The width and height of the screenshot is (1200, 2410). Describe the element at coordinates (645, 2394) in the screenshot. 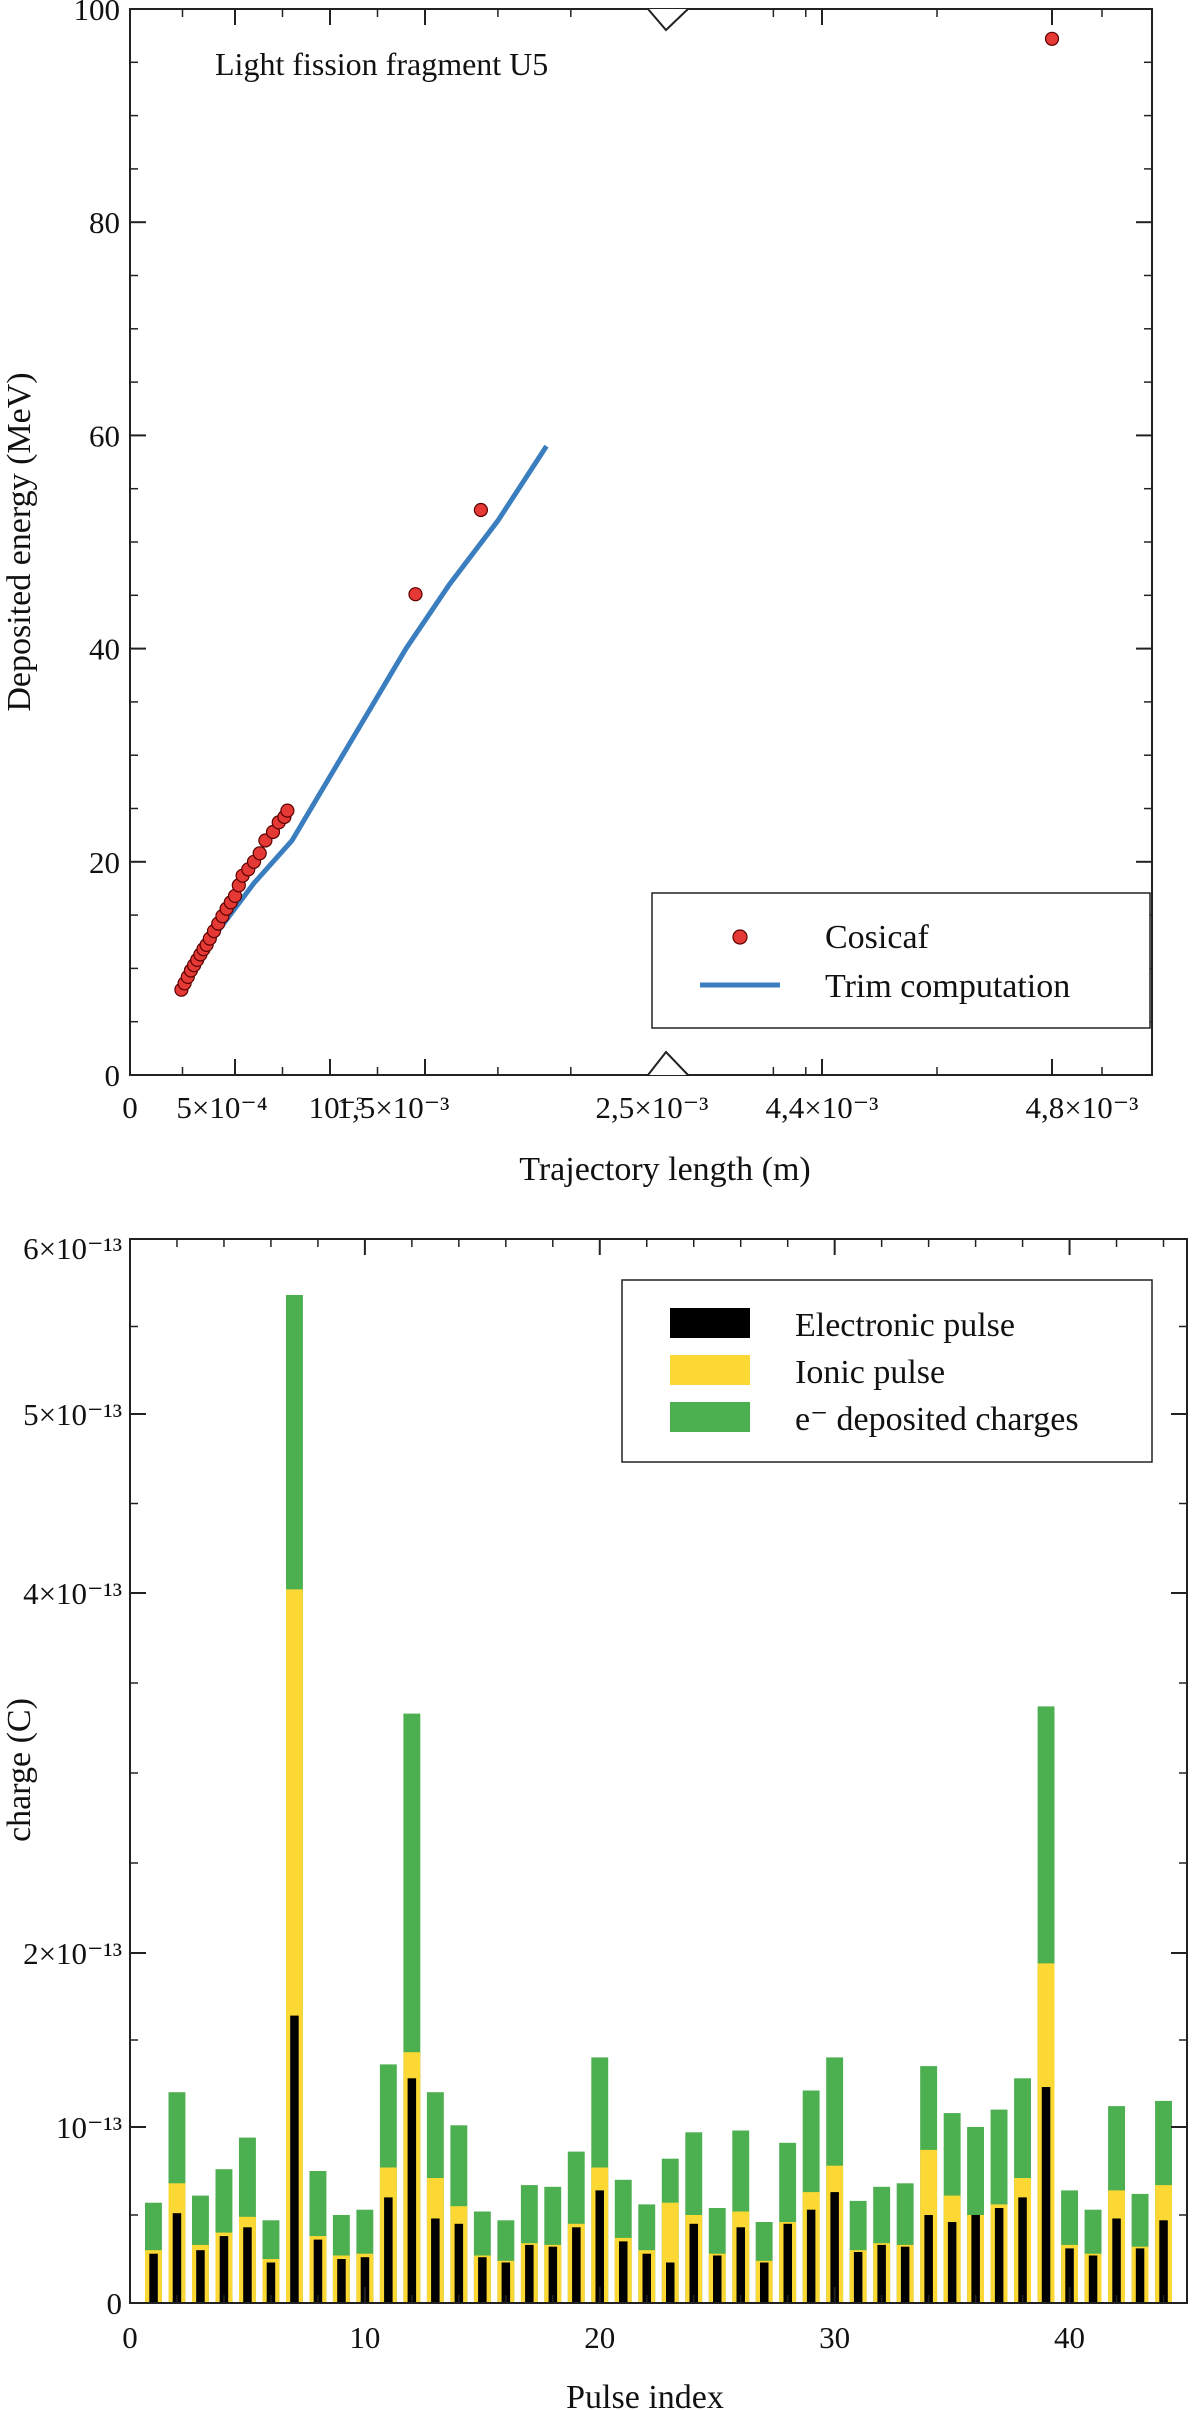

I see `bottom-x-axis-label: Pulse index` at that location.